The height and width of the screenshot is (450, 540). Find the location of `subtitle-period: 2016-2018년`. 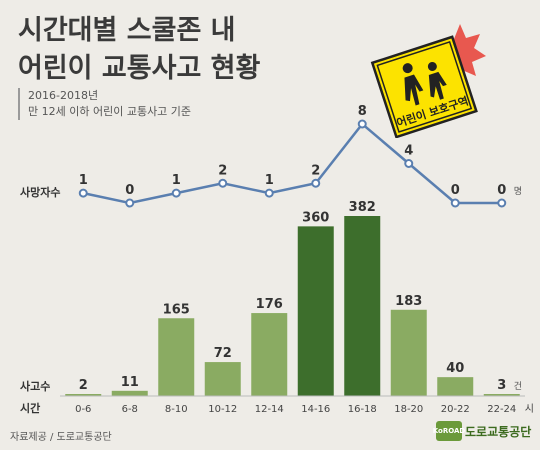

subtitle-period: 2016-2018년 is located at coordinates (63, 95).